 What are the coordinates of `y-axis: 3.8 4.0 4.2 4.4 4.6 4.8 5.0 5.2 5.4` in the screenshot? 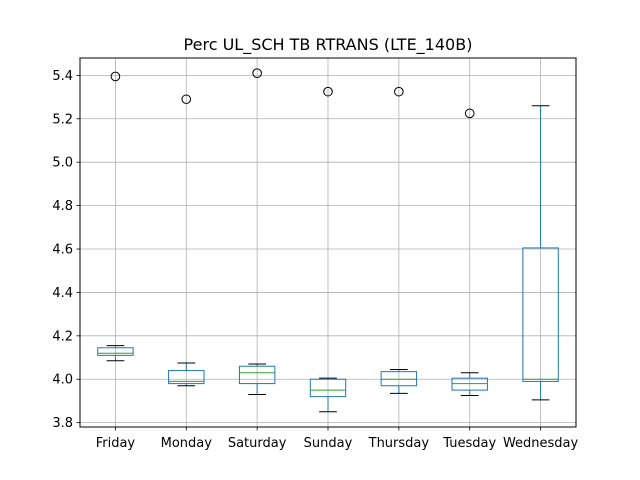 It's located at (66, 250).